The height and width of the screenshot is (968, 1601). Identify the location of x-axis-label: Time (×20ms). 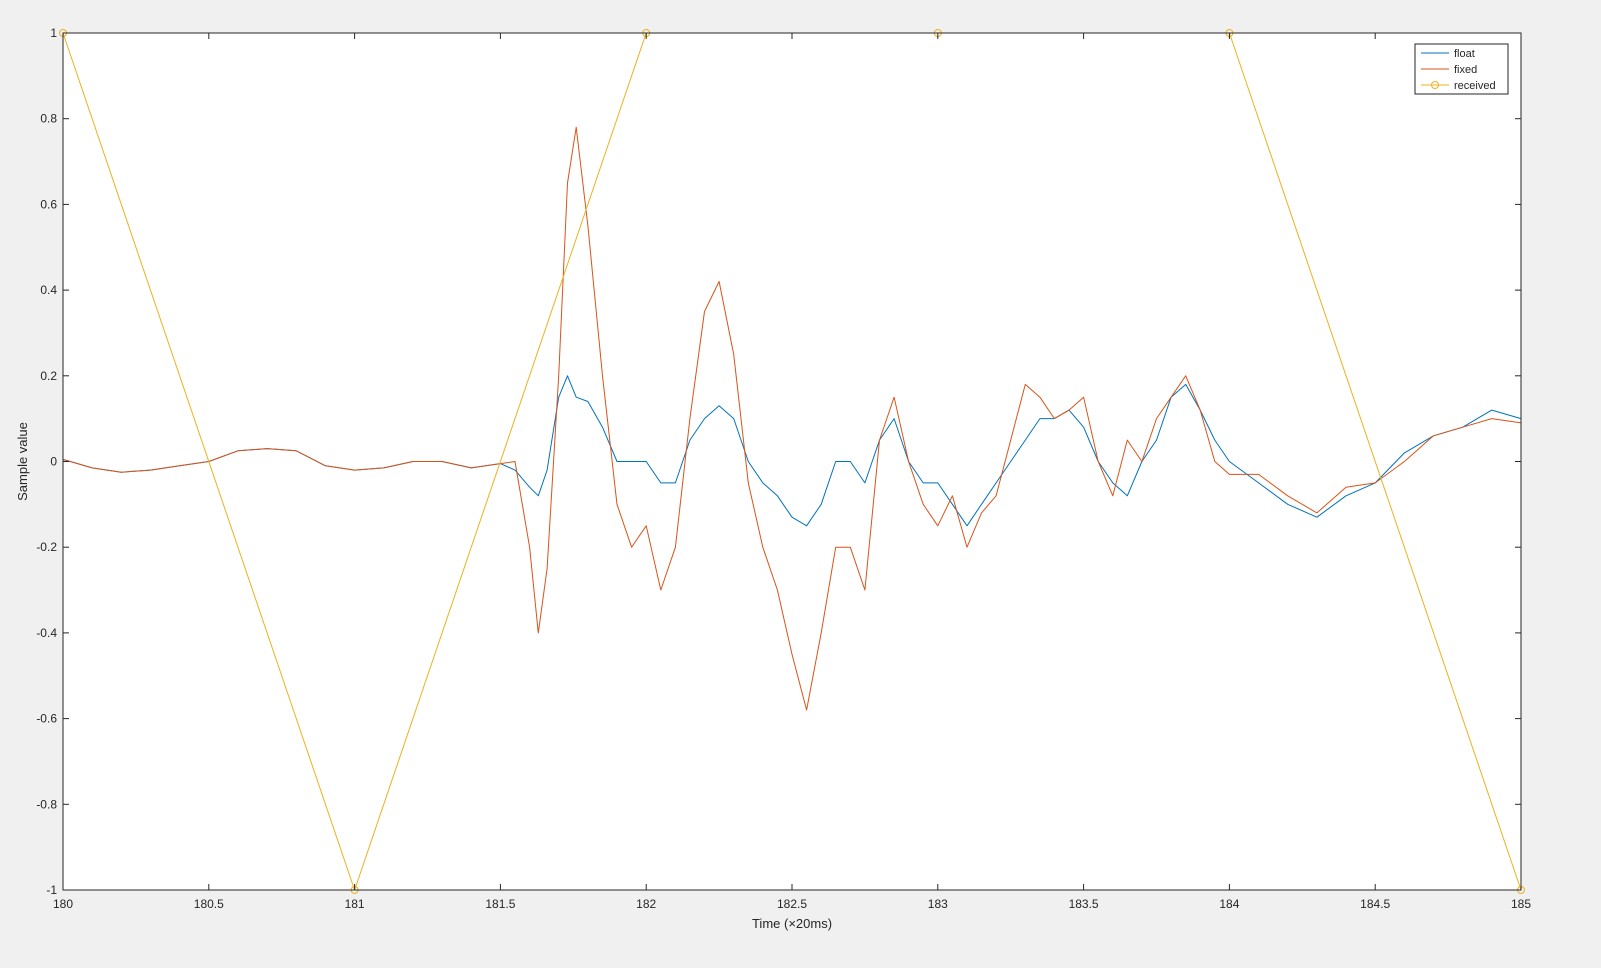
(792, 923).